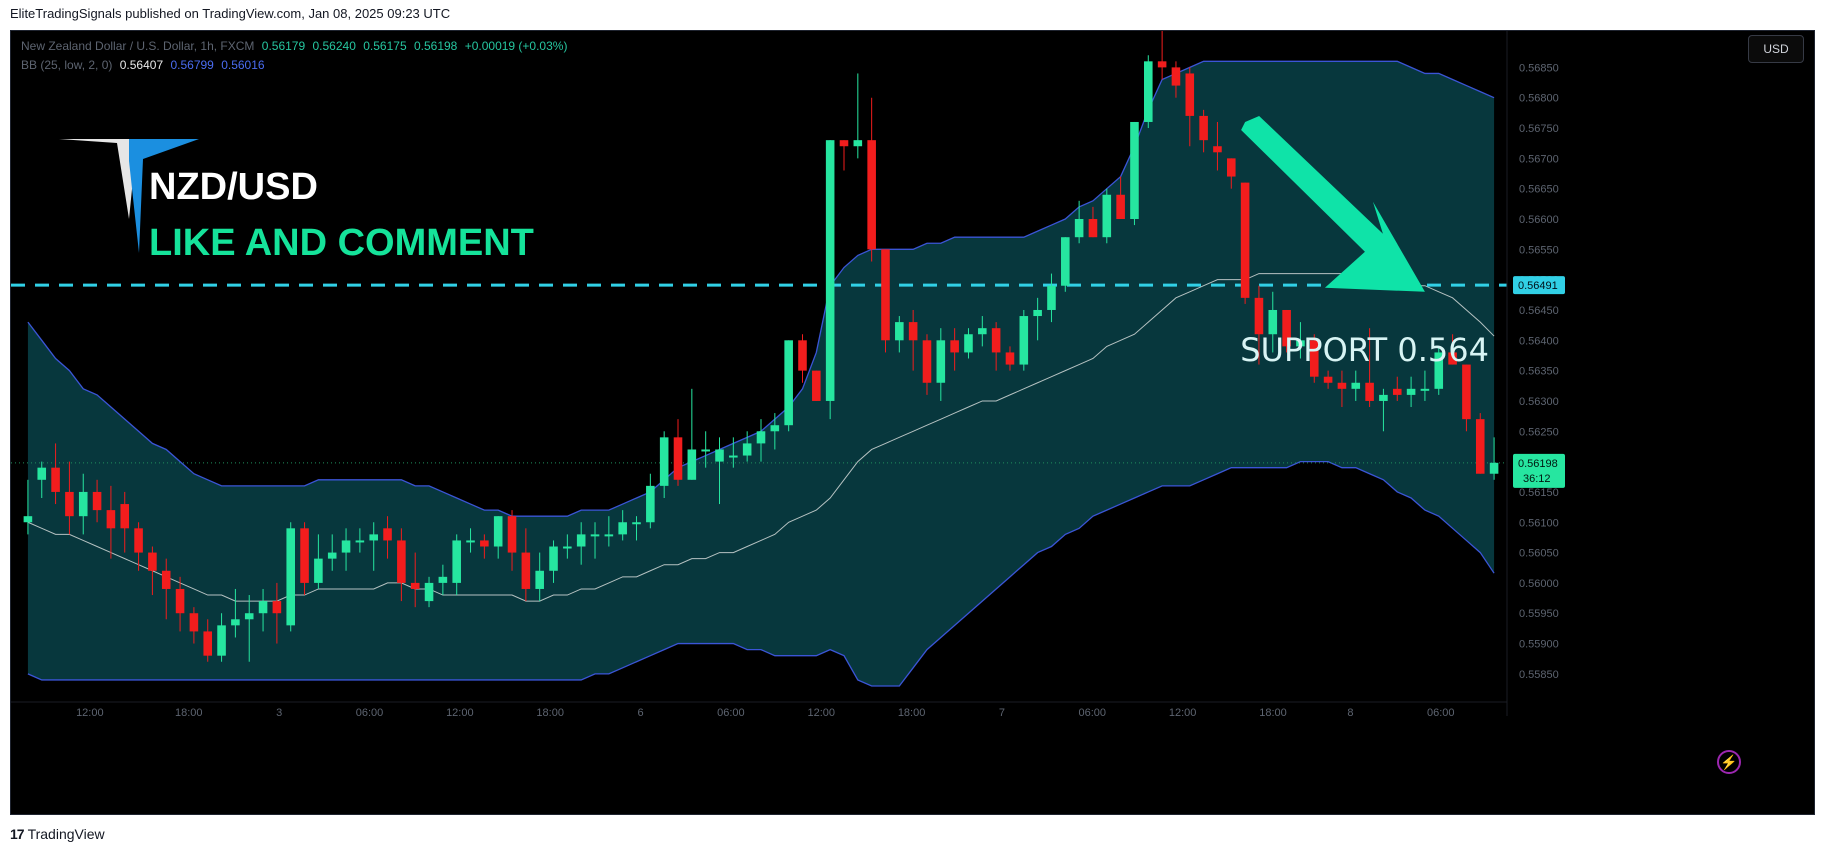 This screenshot has height=853, width=1825. What do you see at coordinates (1539, 220) in the screenshot?
I see `price-tick-label: 0.56600` at bounding box center [1539, 220].